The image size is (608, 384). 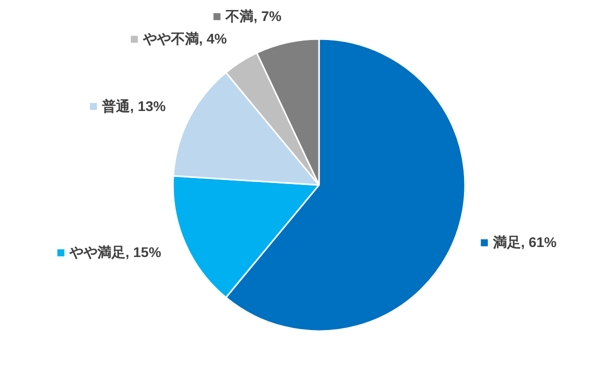 What do you see at coordinates (253, 16) in the screenshot?
I see `legend-label: 不満, 7%` at bounding box center [253, 16].